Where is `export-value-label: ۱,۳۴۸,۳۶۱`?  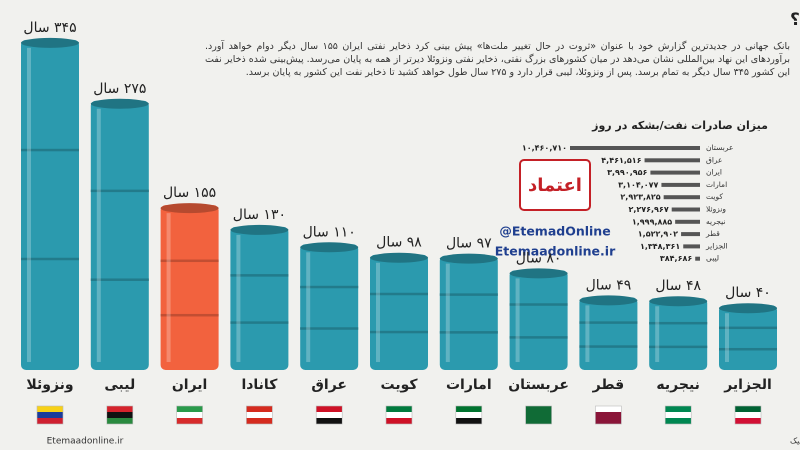 export-value-label: ۱,۳۴۸,۳۶۱ is located at coordinates (660, 246).